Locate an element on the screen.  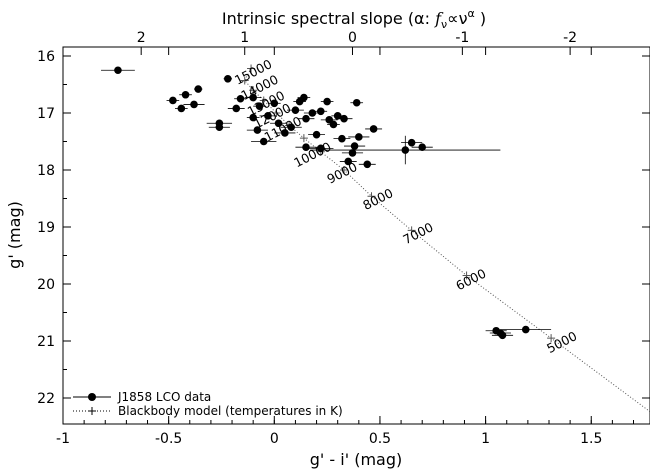
x-tick-label: -1 is located at coordinates (63, 439).